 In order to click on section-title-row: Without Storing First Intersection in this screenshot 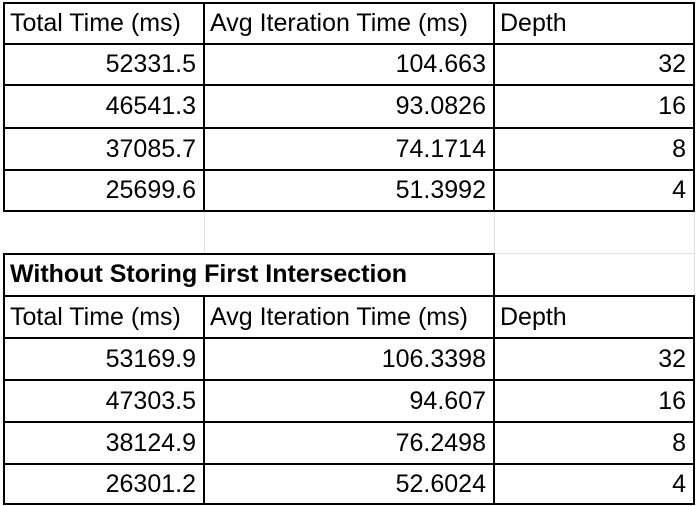, I will do `click(348, 274)`.